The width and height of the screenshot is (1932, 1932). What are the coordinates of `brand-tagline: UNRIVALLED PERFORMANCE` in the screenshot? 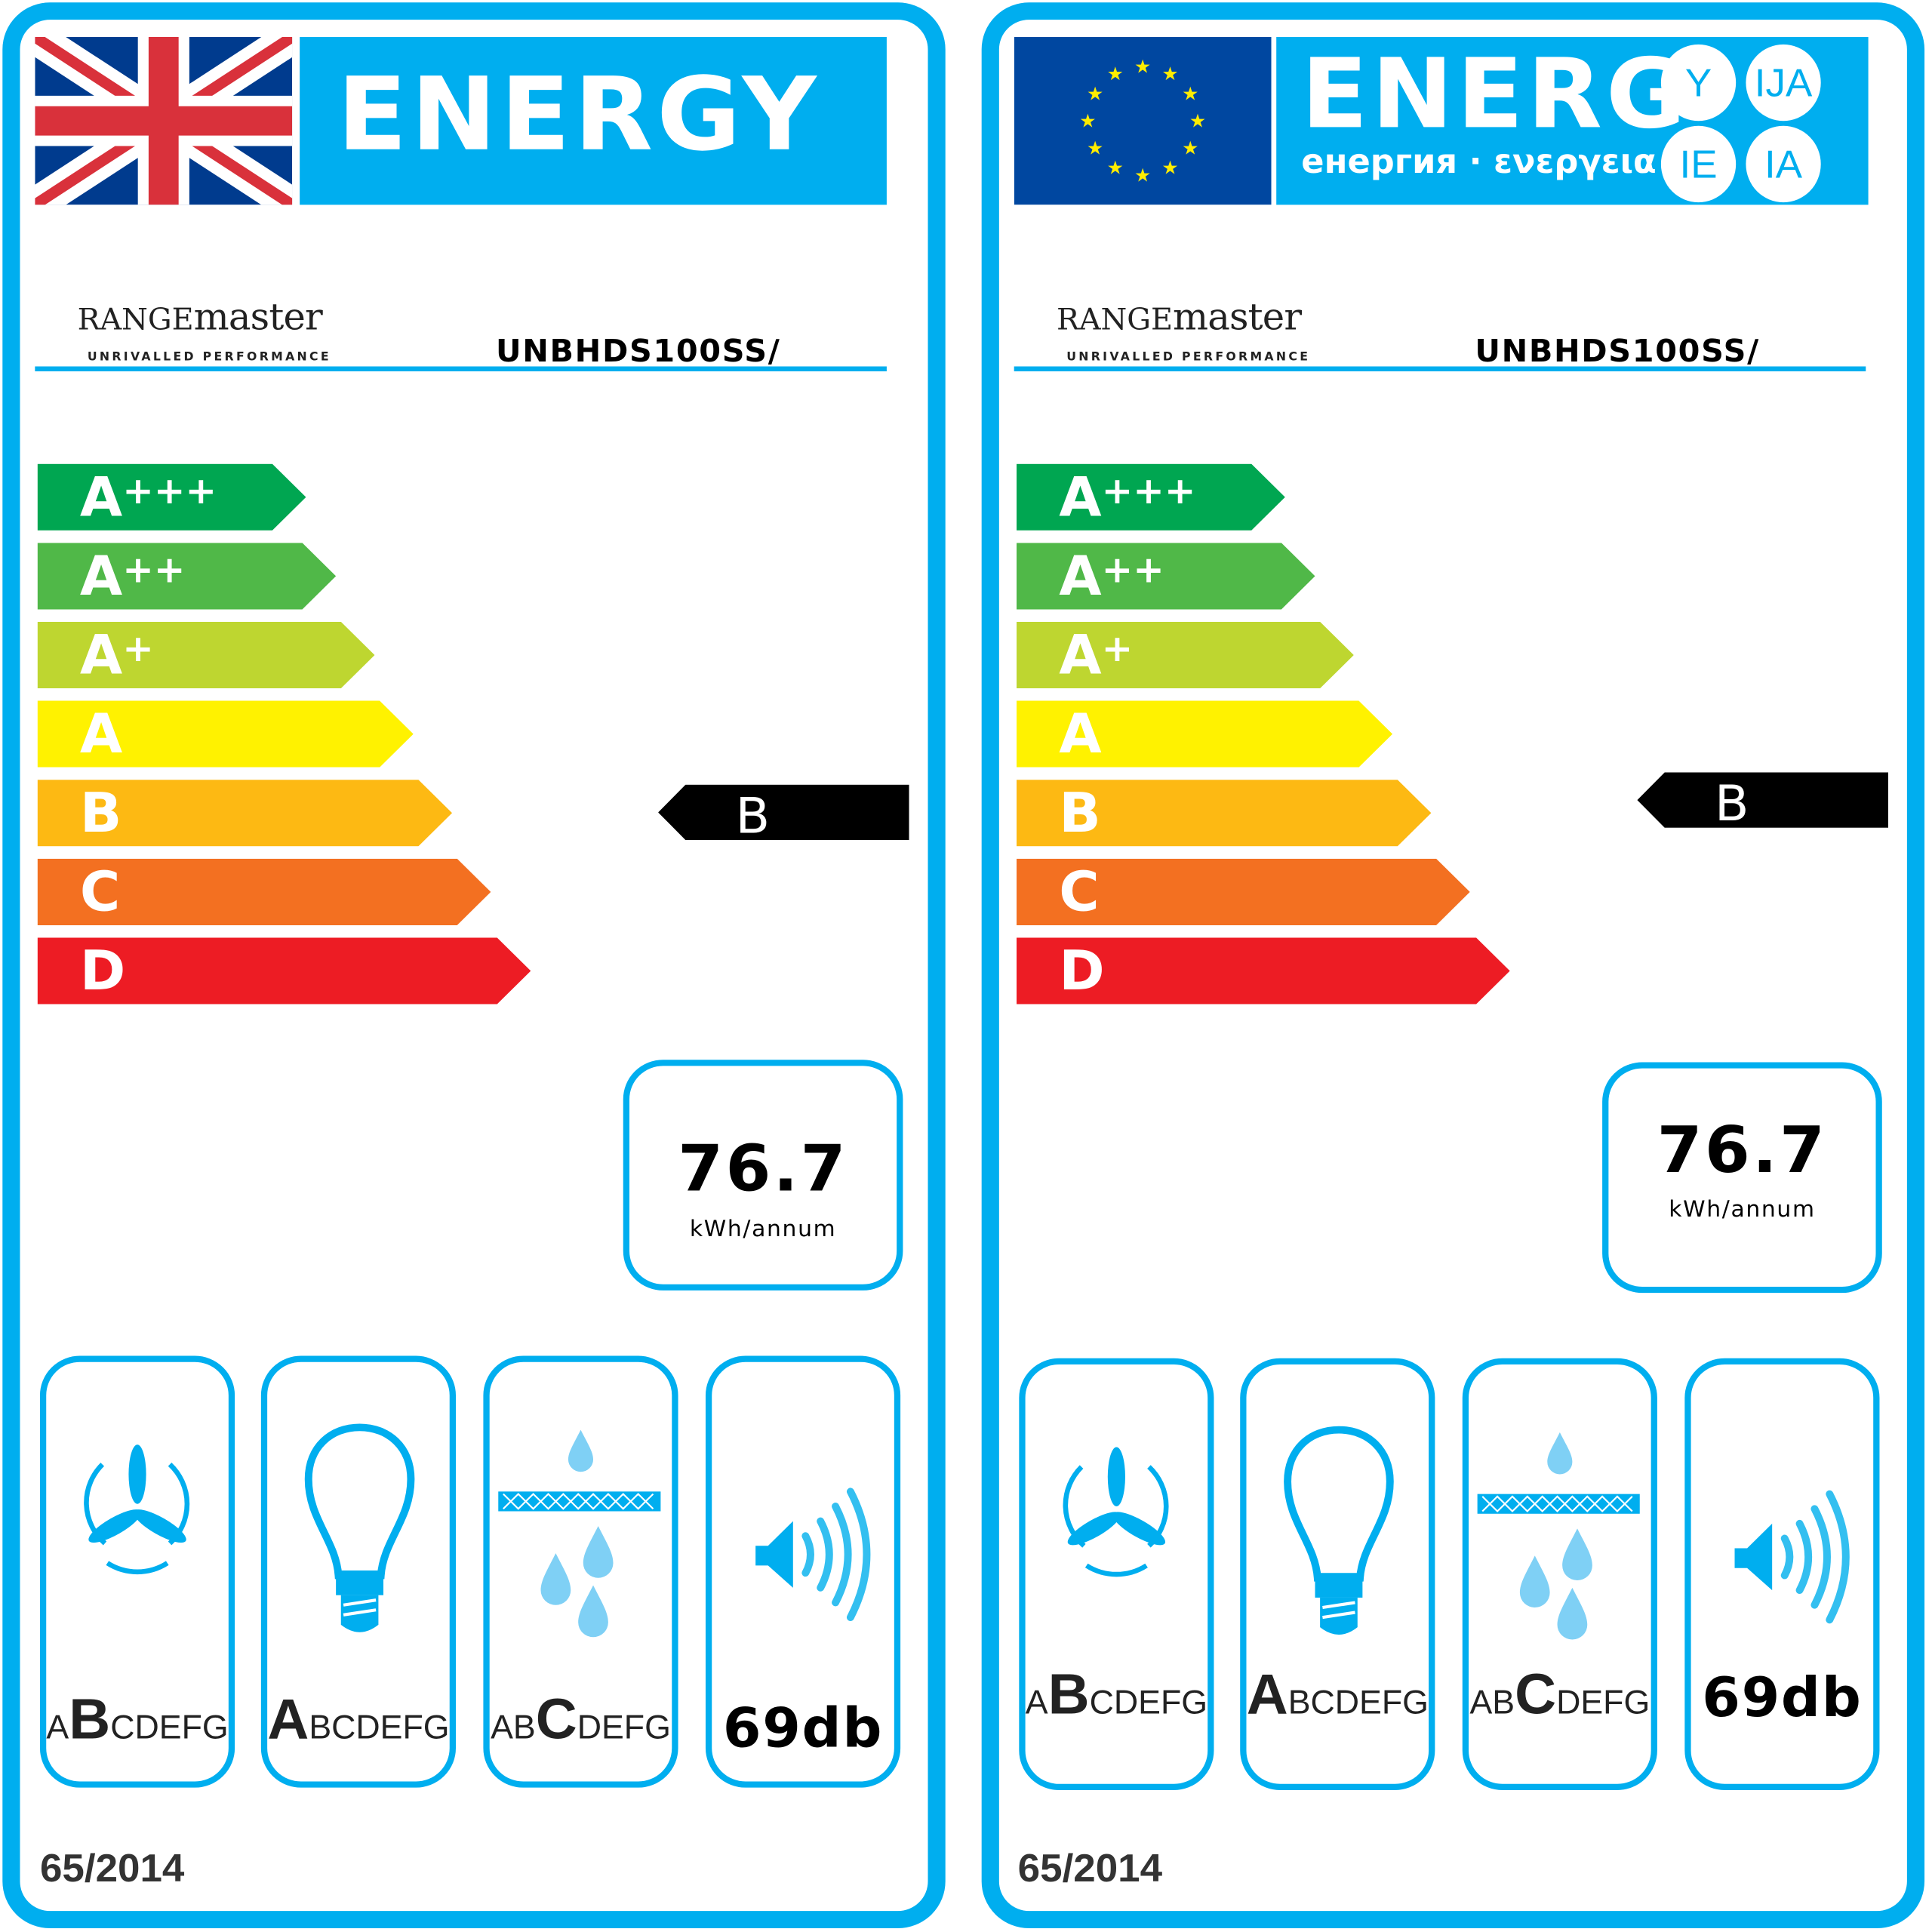 It's located at (1188, 357).